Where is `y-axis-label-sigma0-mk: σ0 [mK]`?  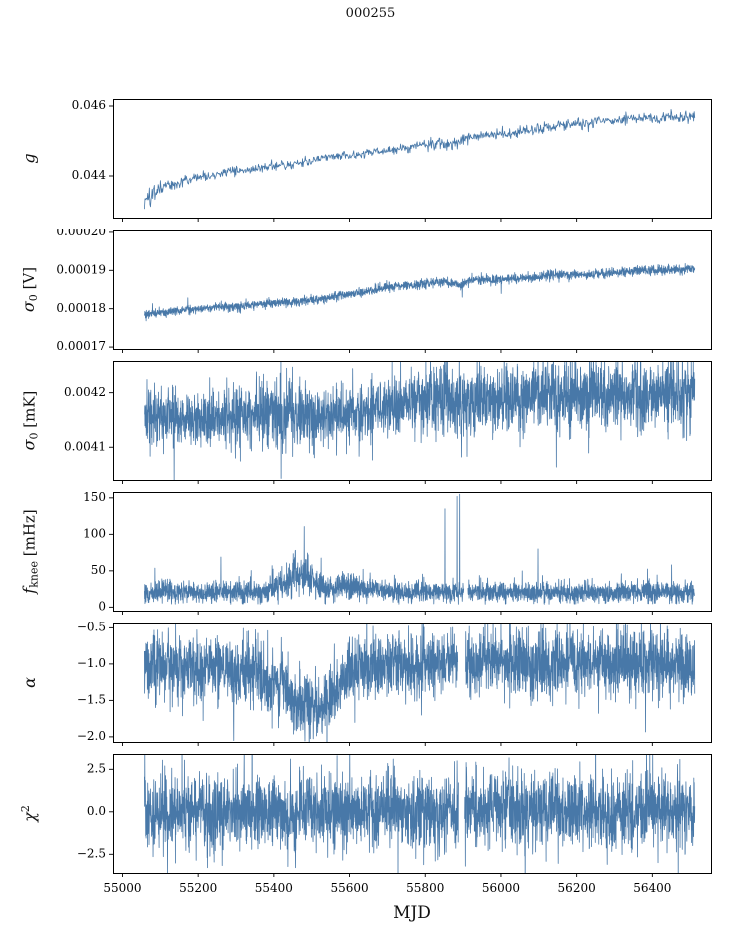 y-axis-label-sigma0-mk: σ0 [mK] is located at coordinates (29, 420).